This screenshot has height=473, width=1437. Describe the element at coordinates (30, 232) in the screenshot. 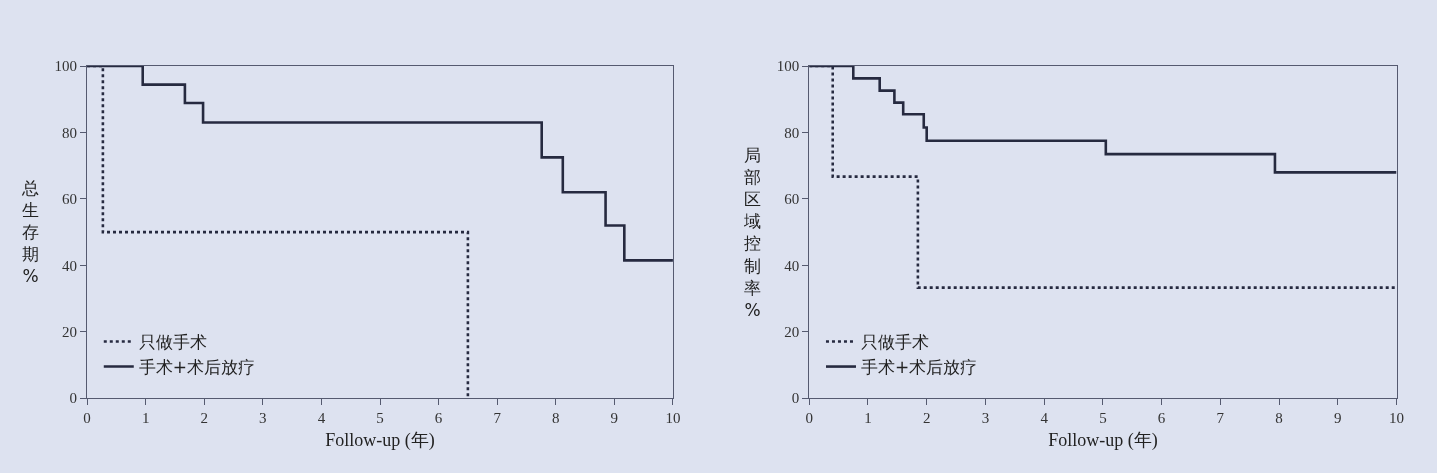

I see `y-axis-title: 总生存期 %` at that location.